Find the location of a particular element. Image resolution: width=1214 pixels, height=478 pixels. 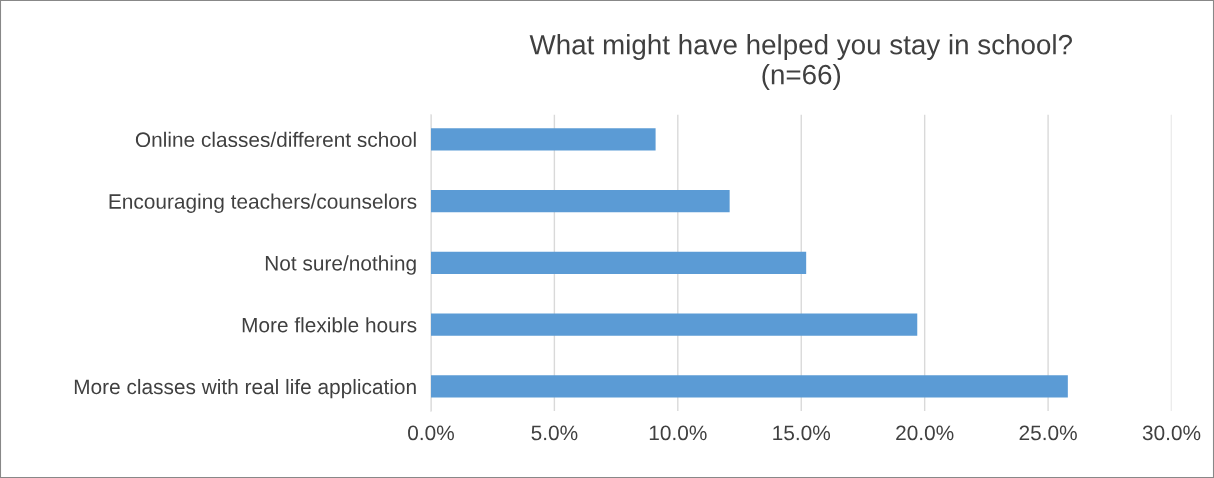

x-tick-label: 15.0% is located at coordinates (802, 433).